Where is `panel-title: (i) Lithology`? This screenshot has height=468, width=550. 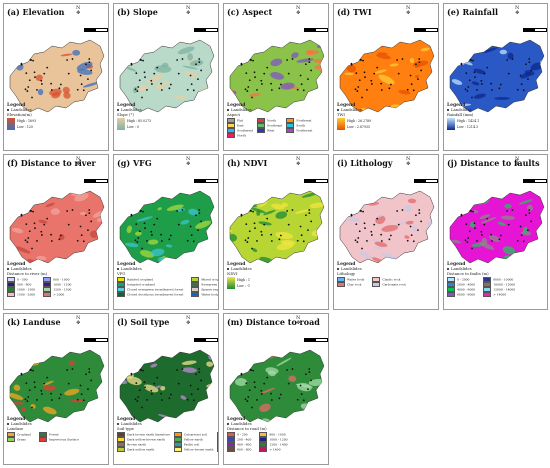 panel-title: (i) Lithology is located at coordinates (365, 163).